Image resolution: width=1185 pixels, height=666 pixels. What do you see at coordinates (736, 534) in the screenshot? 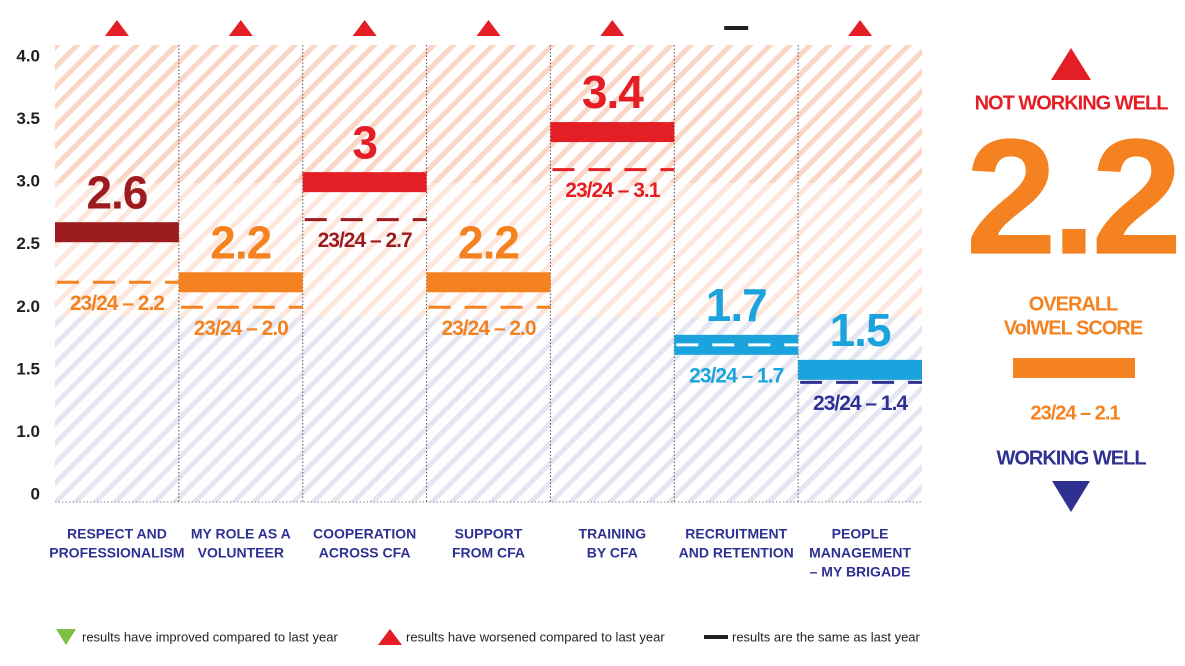
I see `x-tick-label: RECRUITMENT` at bounding box center [736, 534].